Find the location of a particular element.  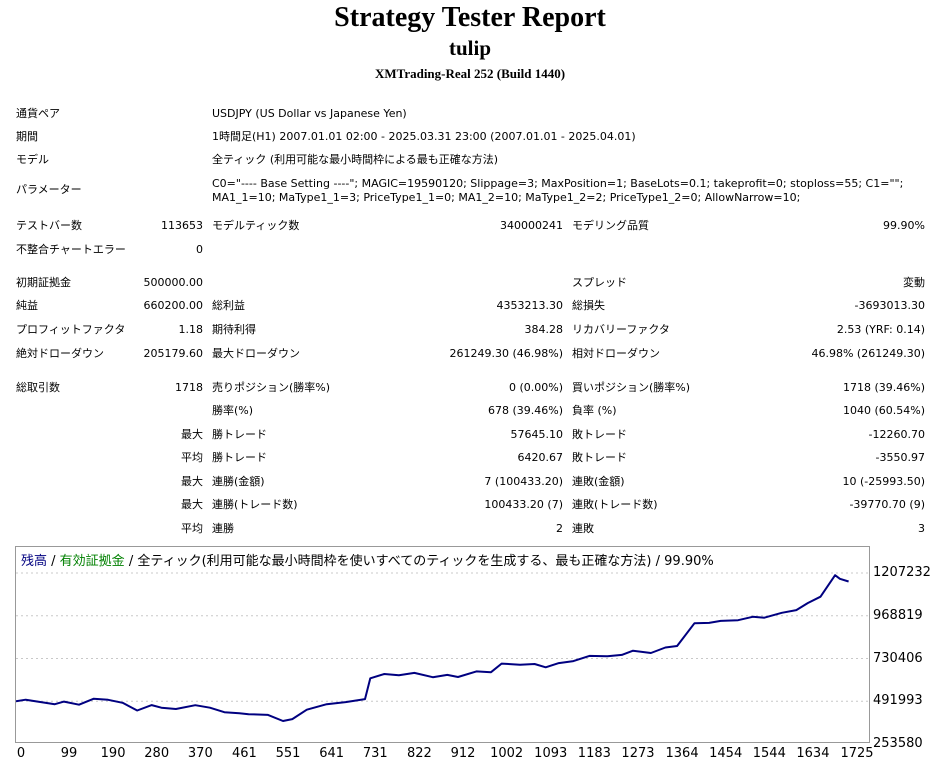

consec-win-trades-label: 連勝(トレード数) is located at coordinates (255, 504).